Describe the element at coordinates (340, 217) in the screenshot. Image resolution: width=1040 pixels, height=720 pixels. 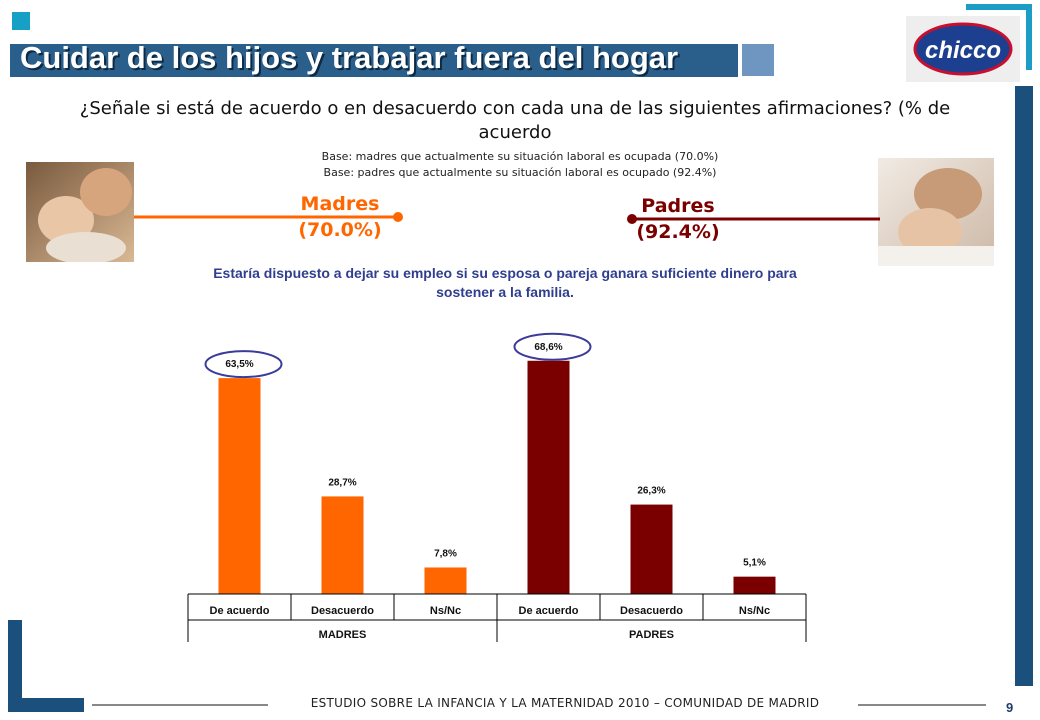
I see `madres-group-label: Madres (70.0%)` at that location.